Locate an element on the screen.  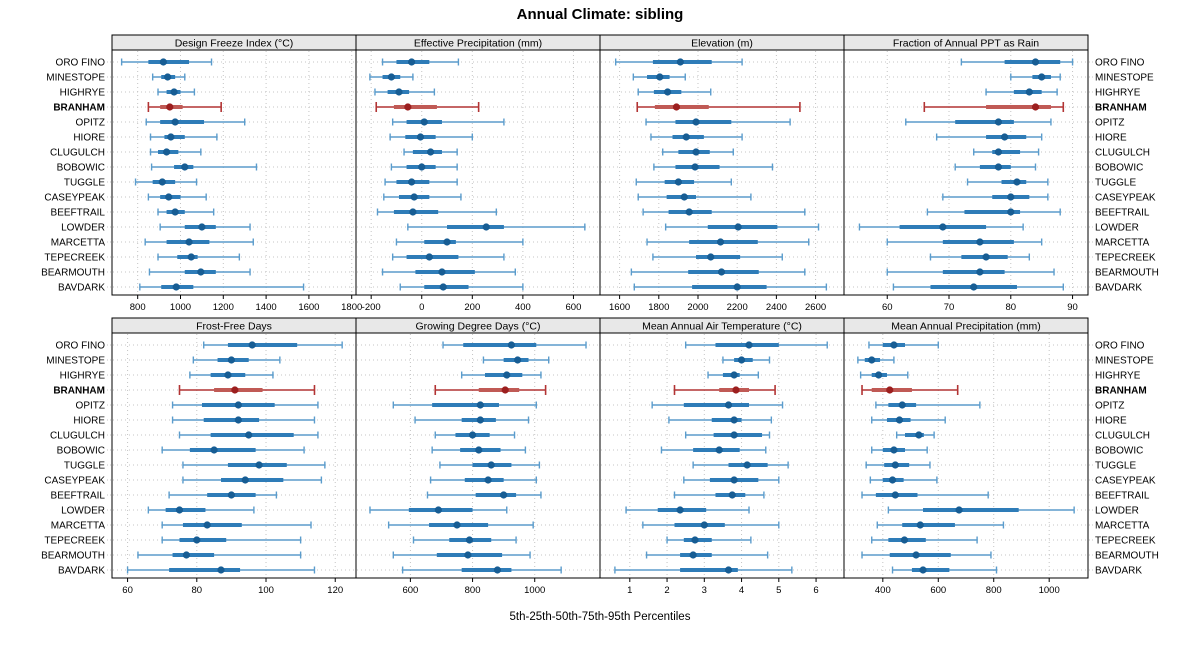
x-tick-label: 400 is located at coordinates (523, 307).